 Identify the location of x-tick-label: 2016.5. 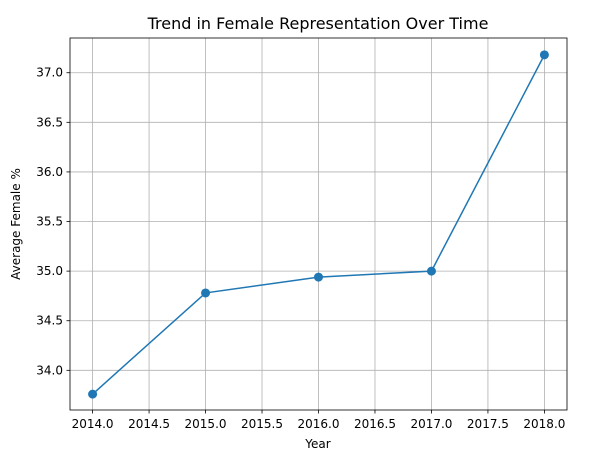
(375, 424).